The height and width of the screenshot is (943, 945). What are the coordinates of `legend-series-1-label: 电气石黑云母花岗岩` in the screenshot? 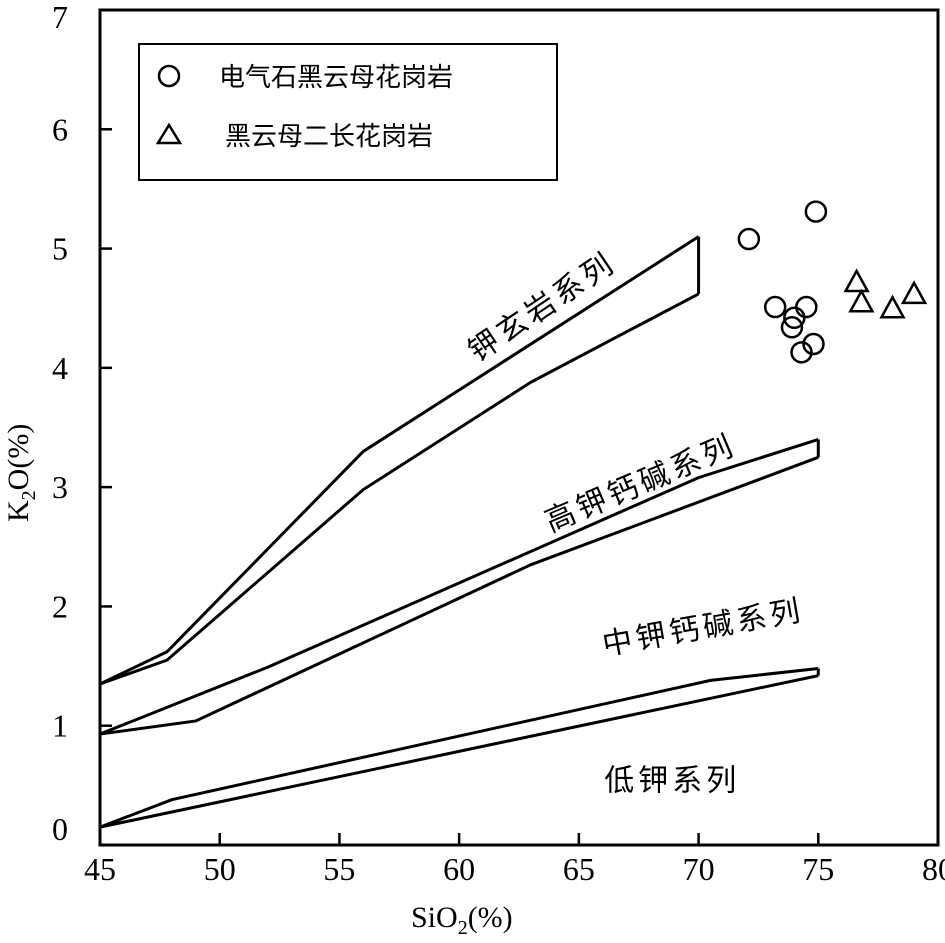 It's located at (336, 78).